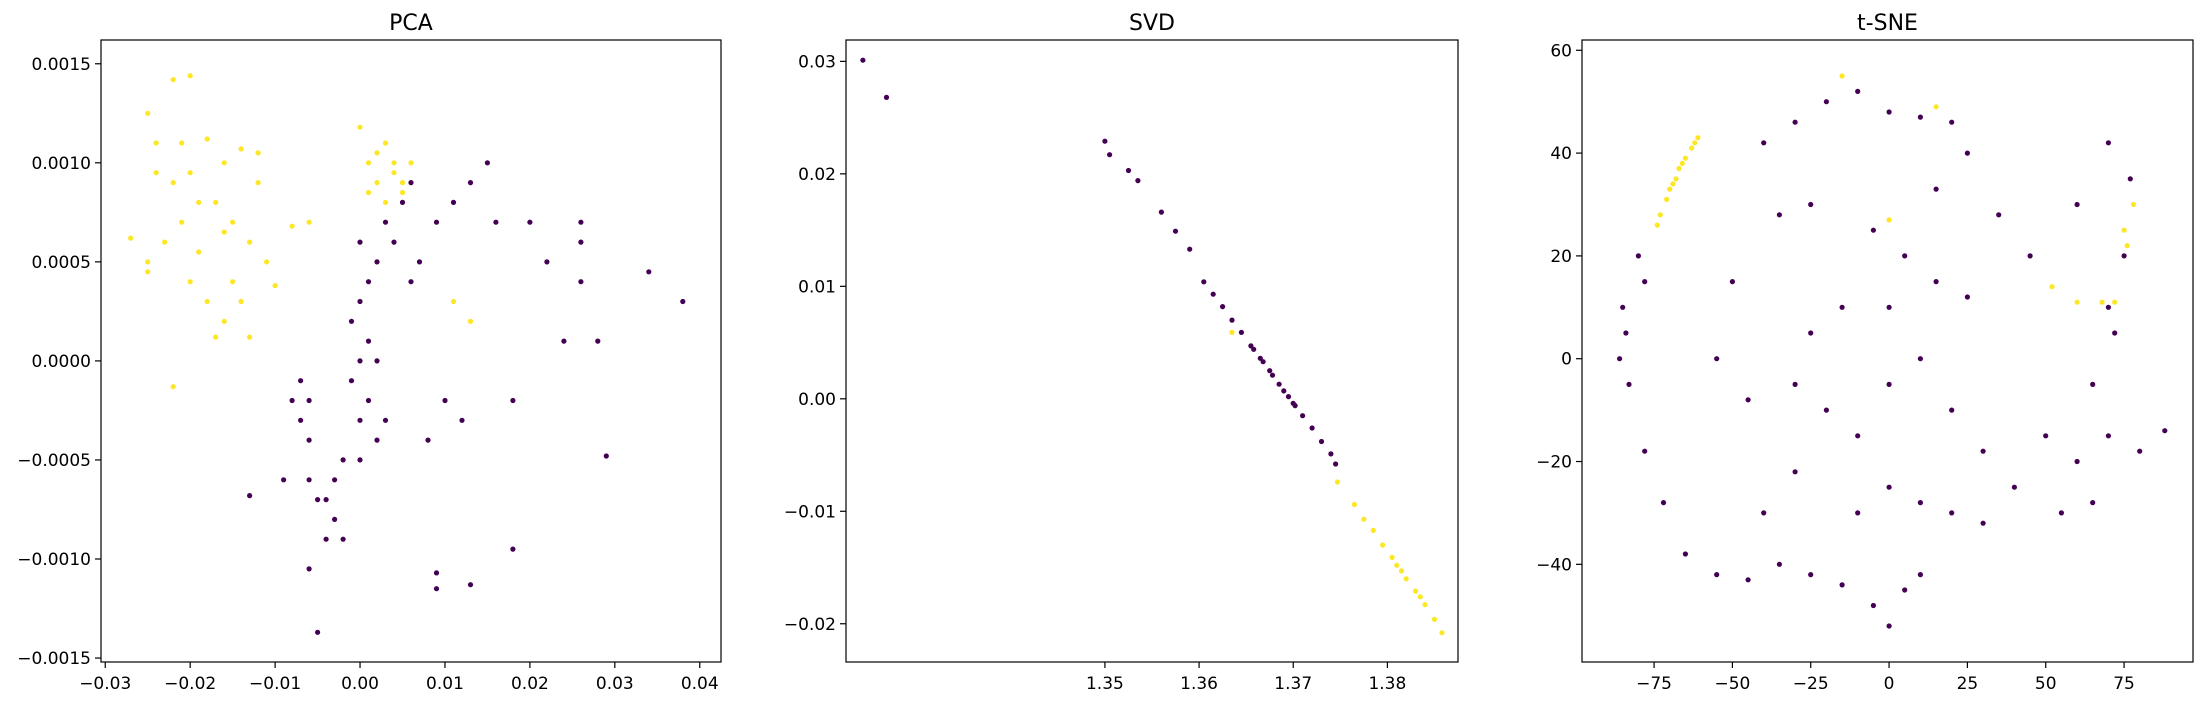 This screenshot has width=2207, height=716. Describe the element at coordinates (1887, 23) in the screenshot. I see `tsne-title: t-SNE` at that location.